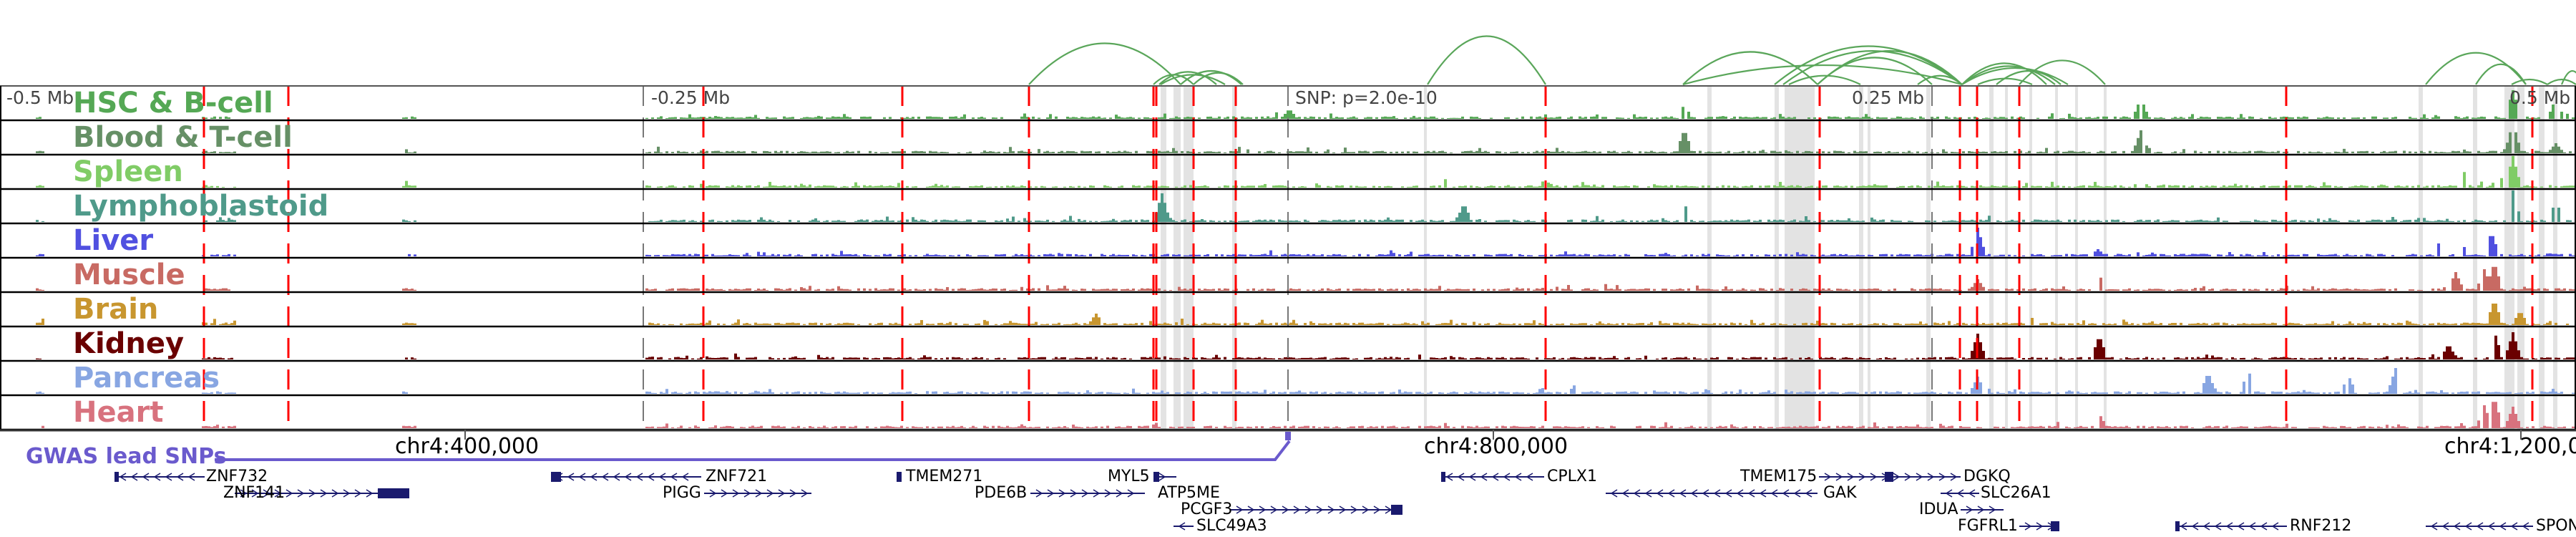  What do you see at coordinates (1306, 141) in the screenshot?
I see `signal-track-blood-t-cell` at bounding box center [1306, 141].